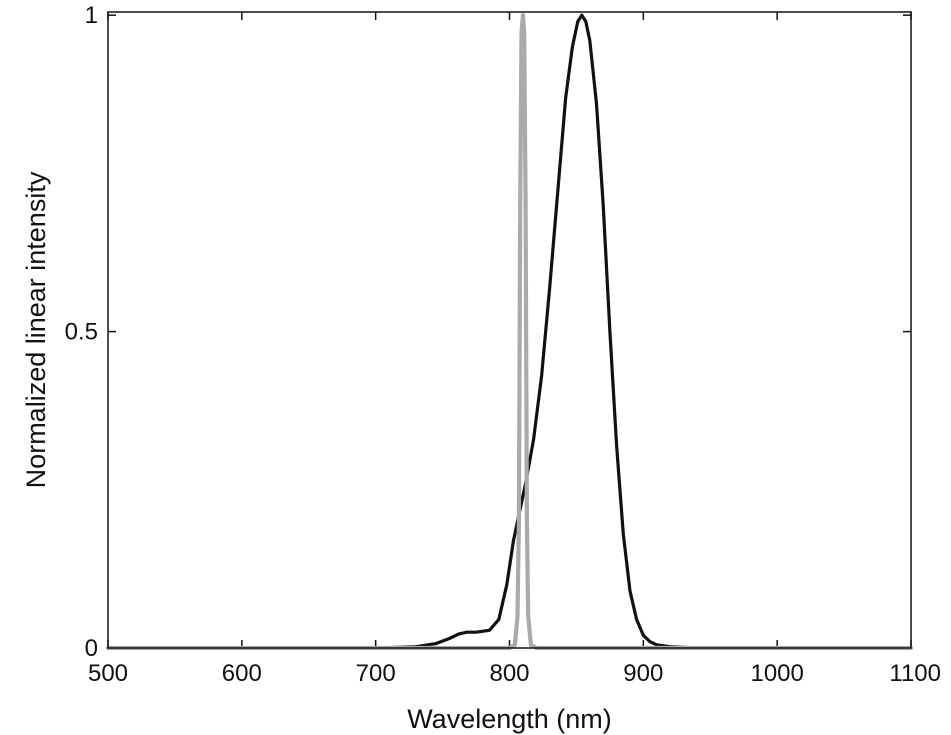 This screenshot has width=951, height=735. I want to click on x-axis-label: Wavelength (nm), so click(509, 719).